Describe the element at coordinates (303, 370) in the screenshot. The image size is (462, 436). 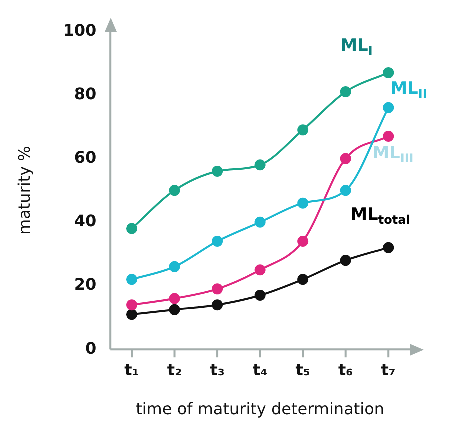
I see `x-tick-label: t₅` at that location.